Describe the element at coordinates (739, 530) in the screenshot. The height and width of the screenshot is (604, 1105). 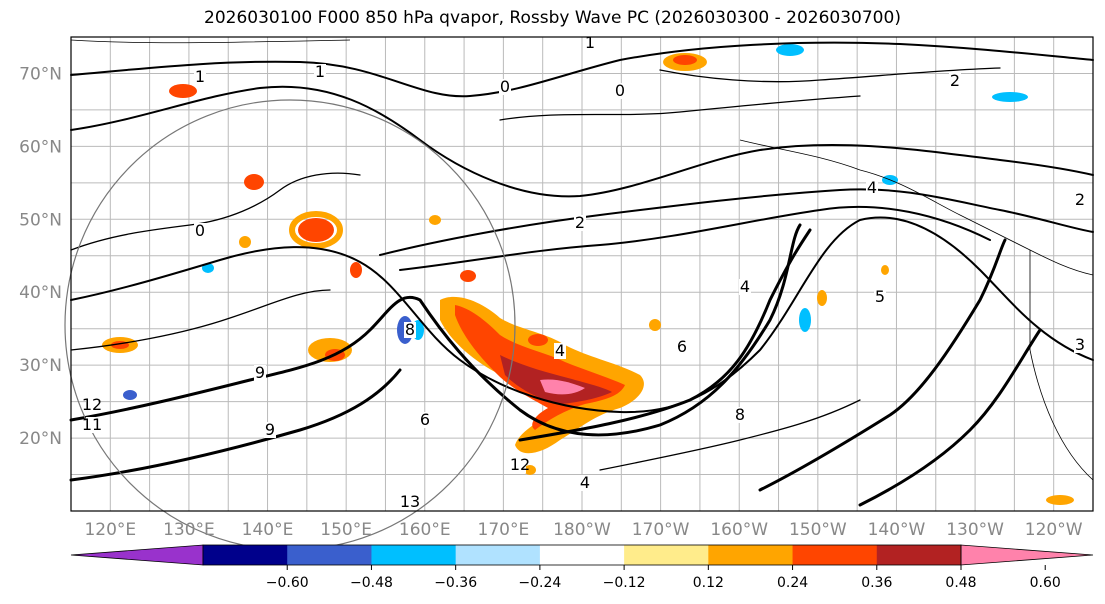
I see `longitude-label: 160°W` at that location.